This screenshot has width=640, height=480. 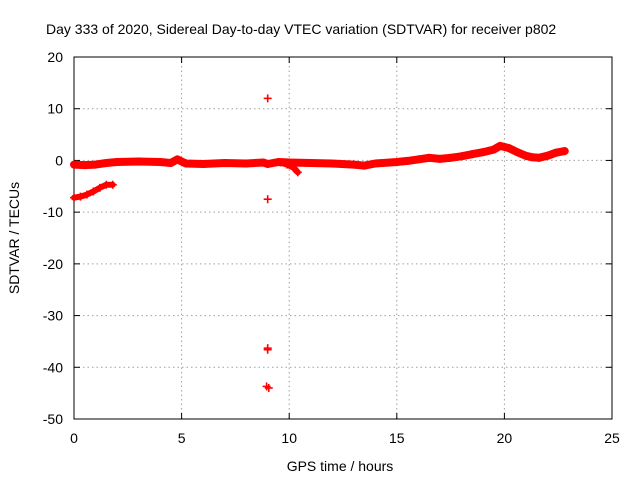 What do you see at coordinates (289, 438) in the screenshot?
I see `x-tick-label: 10` at bounding box center [289, 438].